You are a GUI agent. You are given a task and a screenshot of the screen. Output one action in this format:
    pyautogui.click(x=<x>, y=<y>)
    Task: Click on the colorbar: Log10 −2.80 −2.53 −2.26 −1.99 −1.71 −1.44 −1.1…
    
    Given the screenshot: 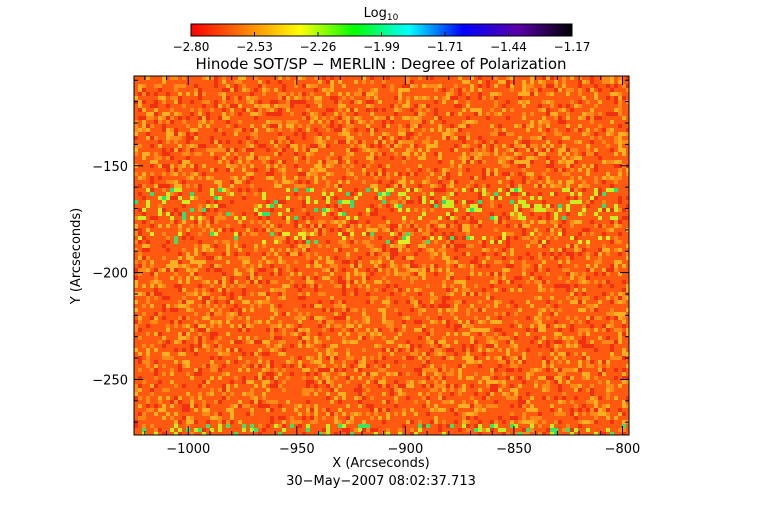 What is the action you would take?
    pyautogui.click(x=382, y=30)
    